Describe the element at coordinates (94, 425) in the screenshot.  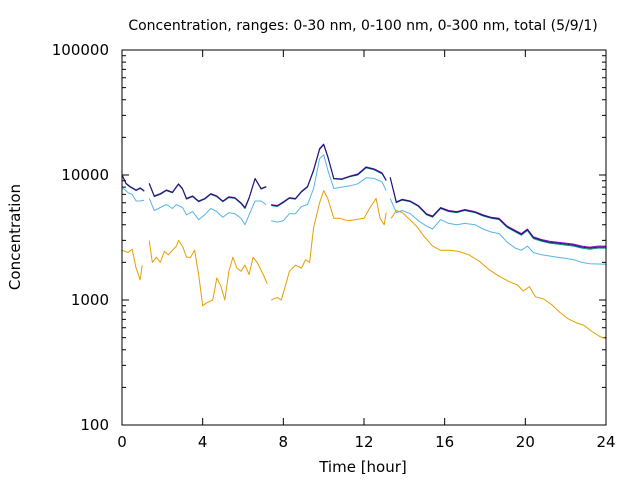
I see `y-tick-label: 100` at that location.